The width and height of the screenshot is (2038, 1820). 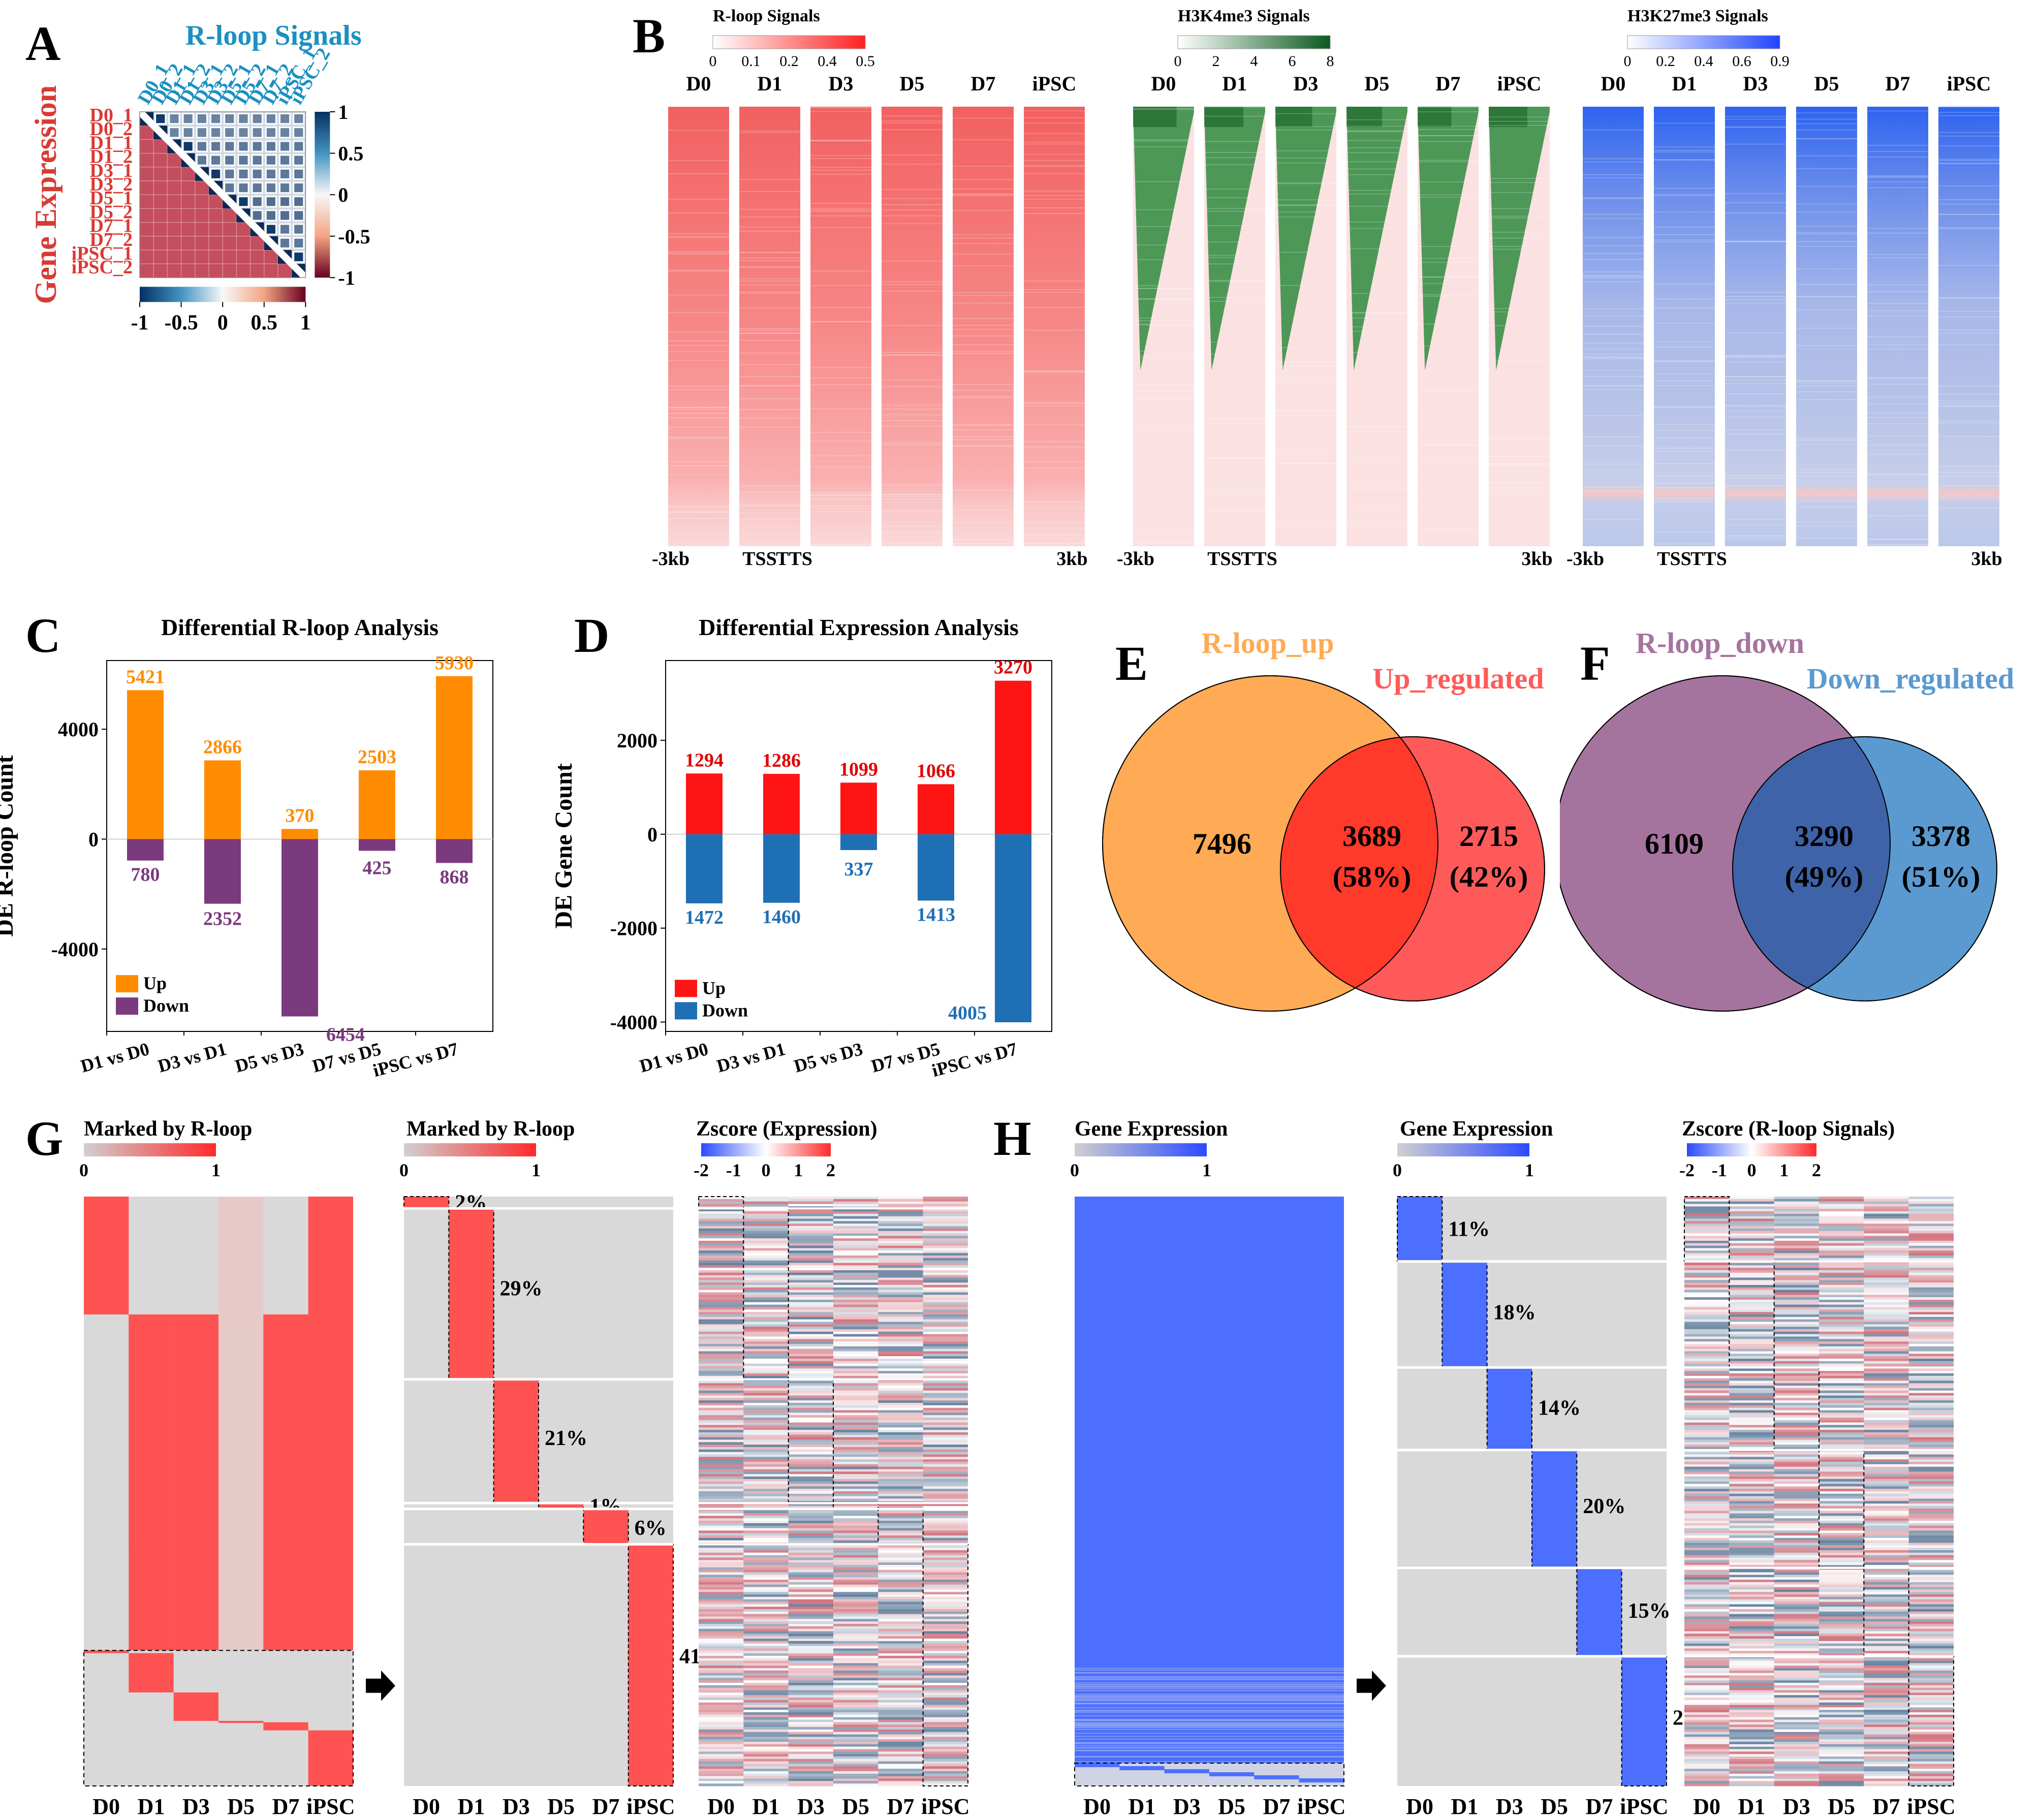 What do you see at coordinates (1741, 61) in the screenshot?
I see `scale-tick: 0.6` at bounding box center [1741, 61].